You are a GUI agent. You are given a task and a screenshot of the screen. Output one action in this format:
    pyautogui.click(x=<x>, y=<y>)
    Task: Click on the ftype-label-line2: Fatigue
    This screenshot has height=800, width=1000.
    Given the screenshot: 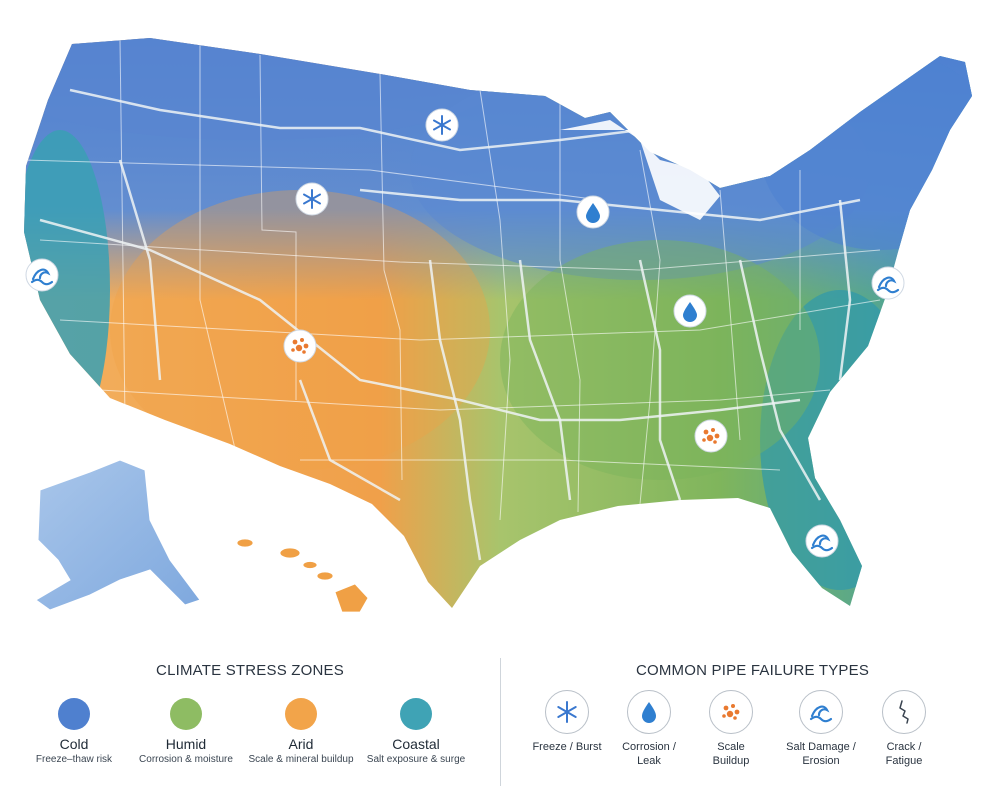 What is the action you would take?
    pyautogui.click(x=904, y=761)
    